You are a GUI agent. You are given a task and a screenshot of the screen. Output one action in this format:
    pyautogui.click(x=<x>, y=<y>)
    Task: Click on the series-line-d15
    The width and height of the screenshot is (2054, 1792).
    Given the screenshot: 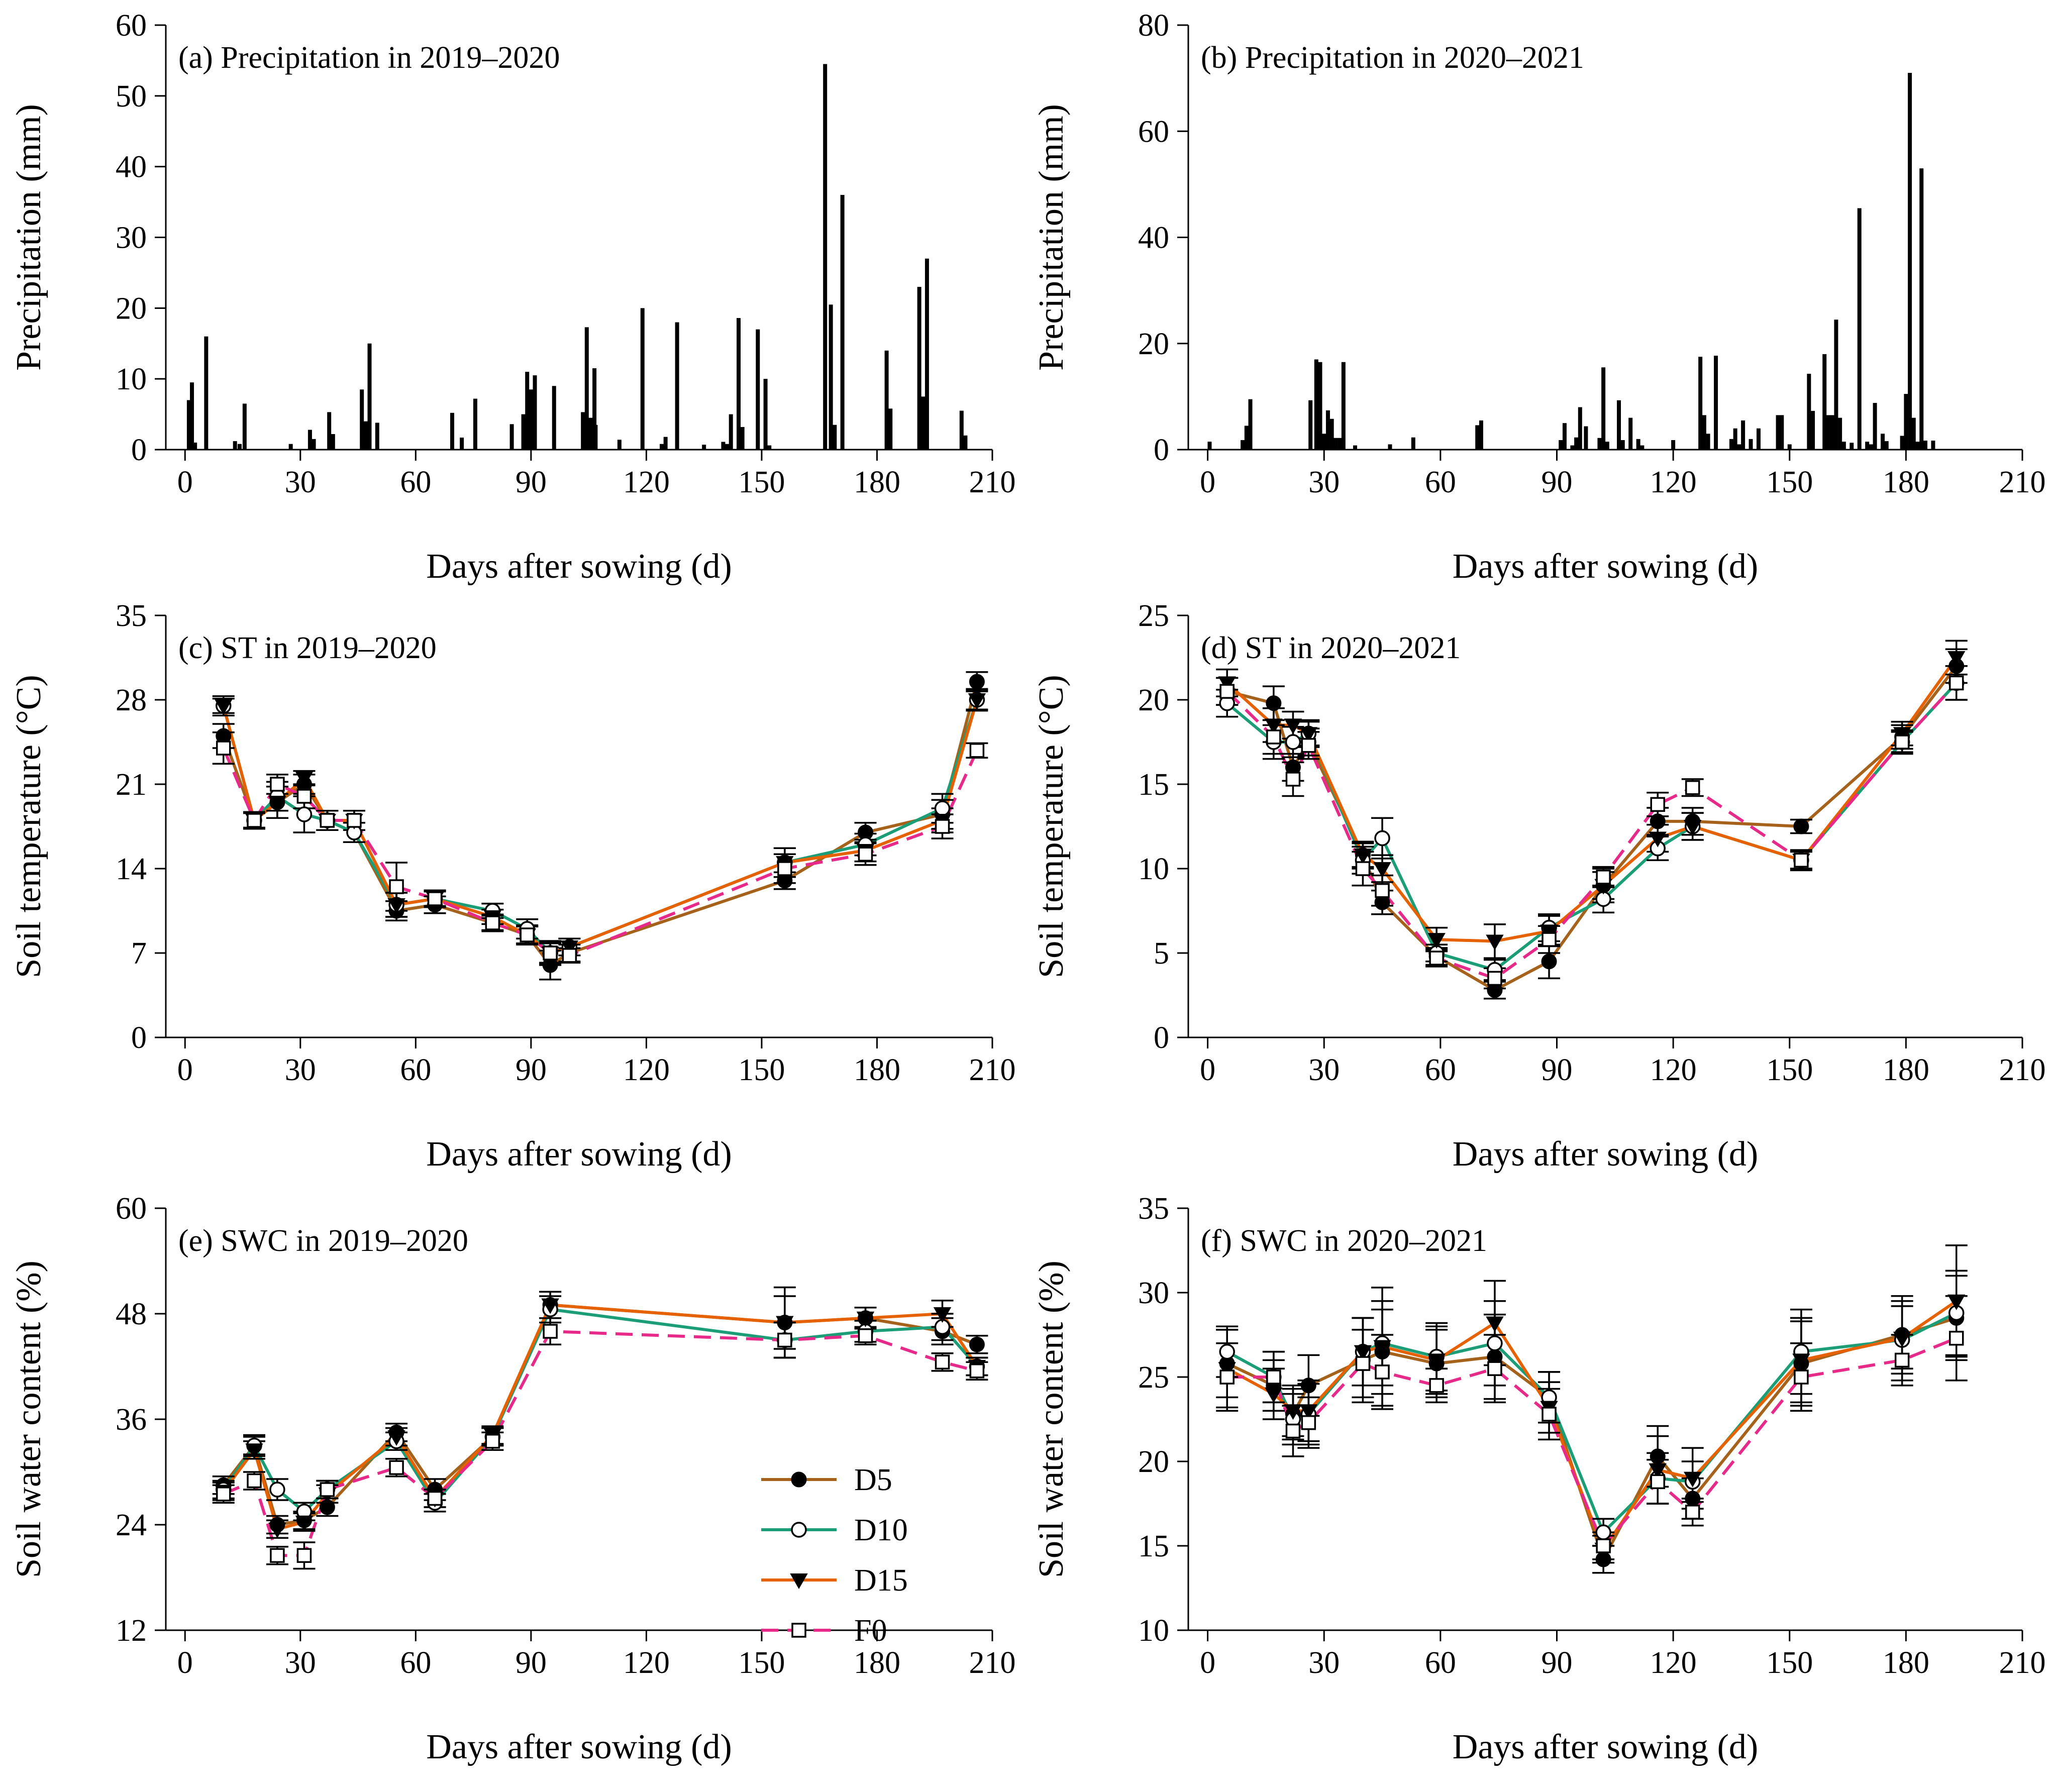 What is the action you would take?
    pyautogui.click(x=1592, y=1425)
    